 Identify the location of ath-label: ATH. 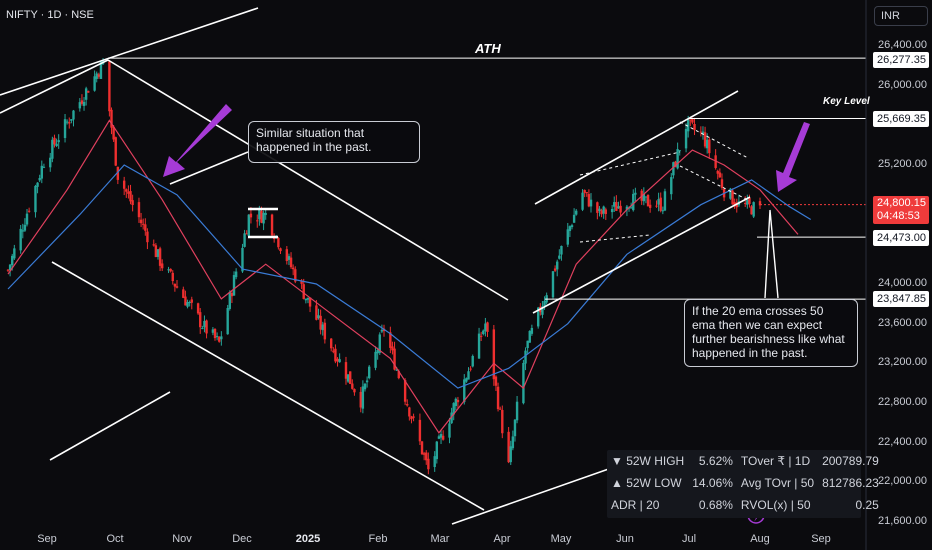
(487, 48).